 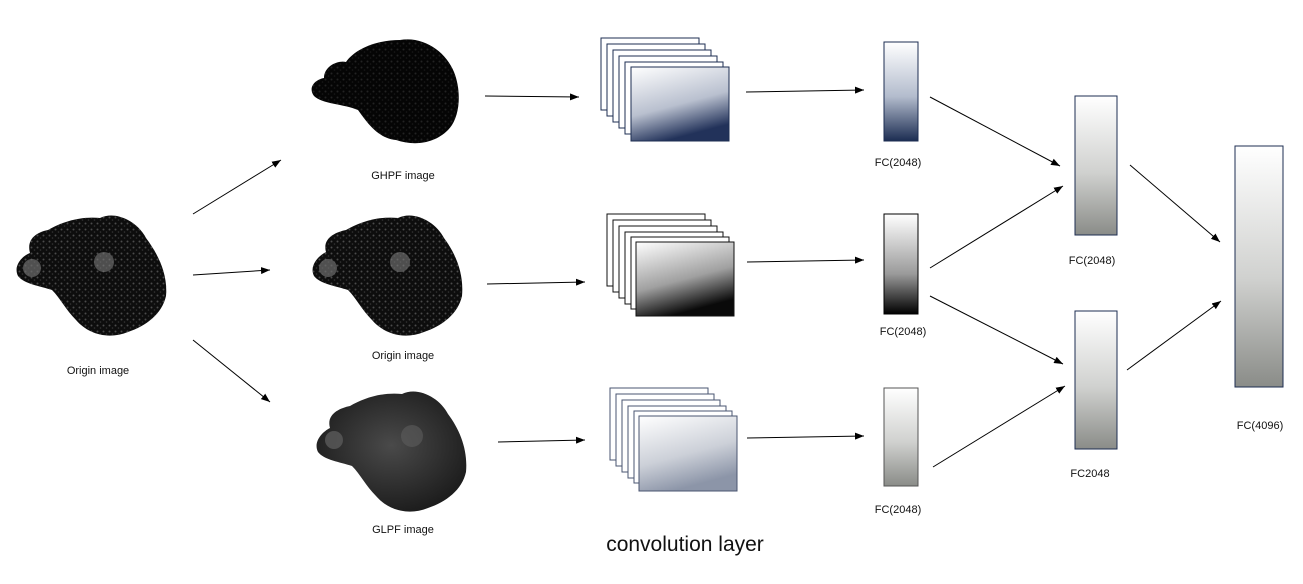 I want to click on fc-block-bot, so click(x=901, y=437).